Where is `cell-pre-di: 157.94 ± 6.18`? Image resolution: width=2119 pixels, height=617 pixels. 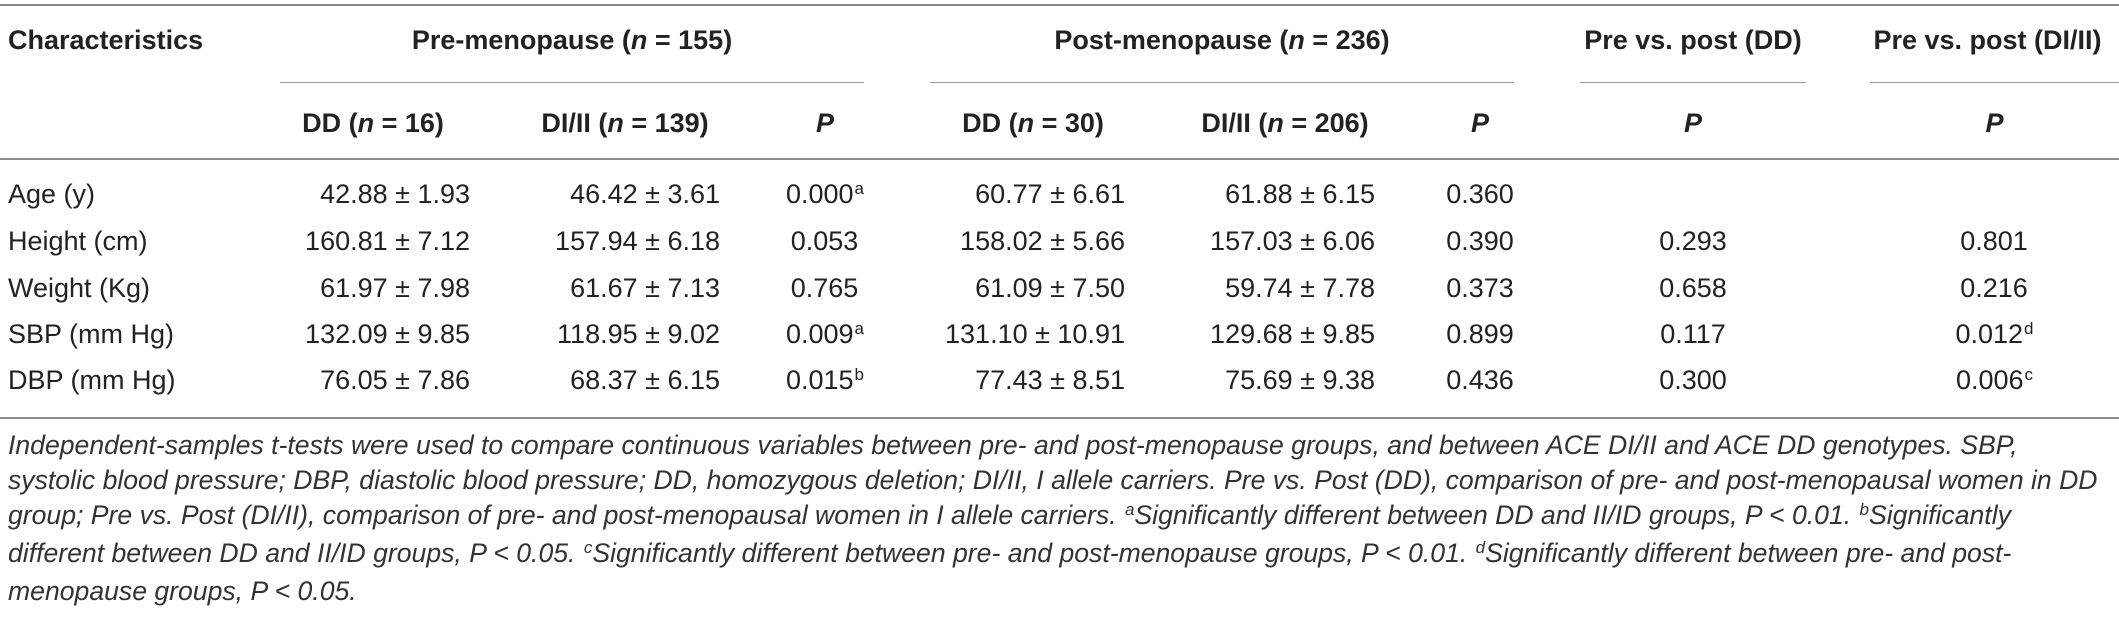
cell-pre-di: 157.94 ± 6.18 is located at coordinates (637, 241).